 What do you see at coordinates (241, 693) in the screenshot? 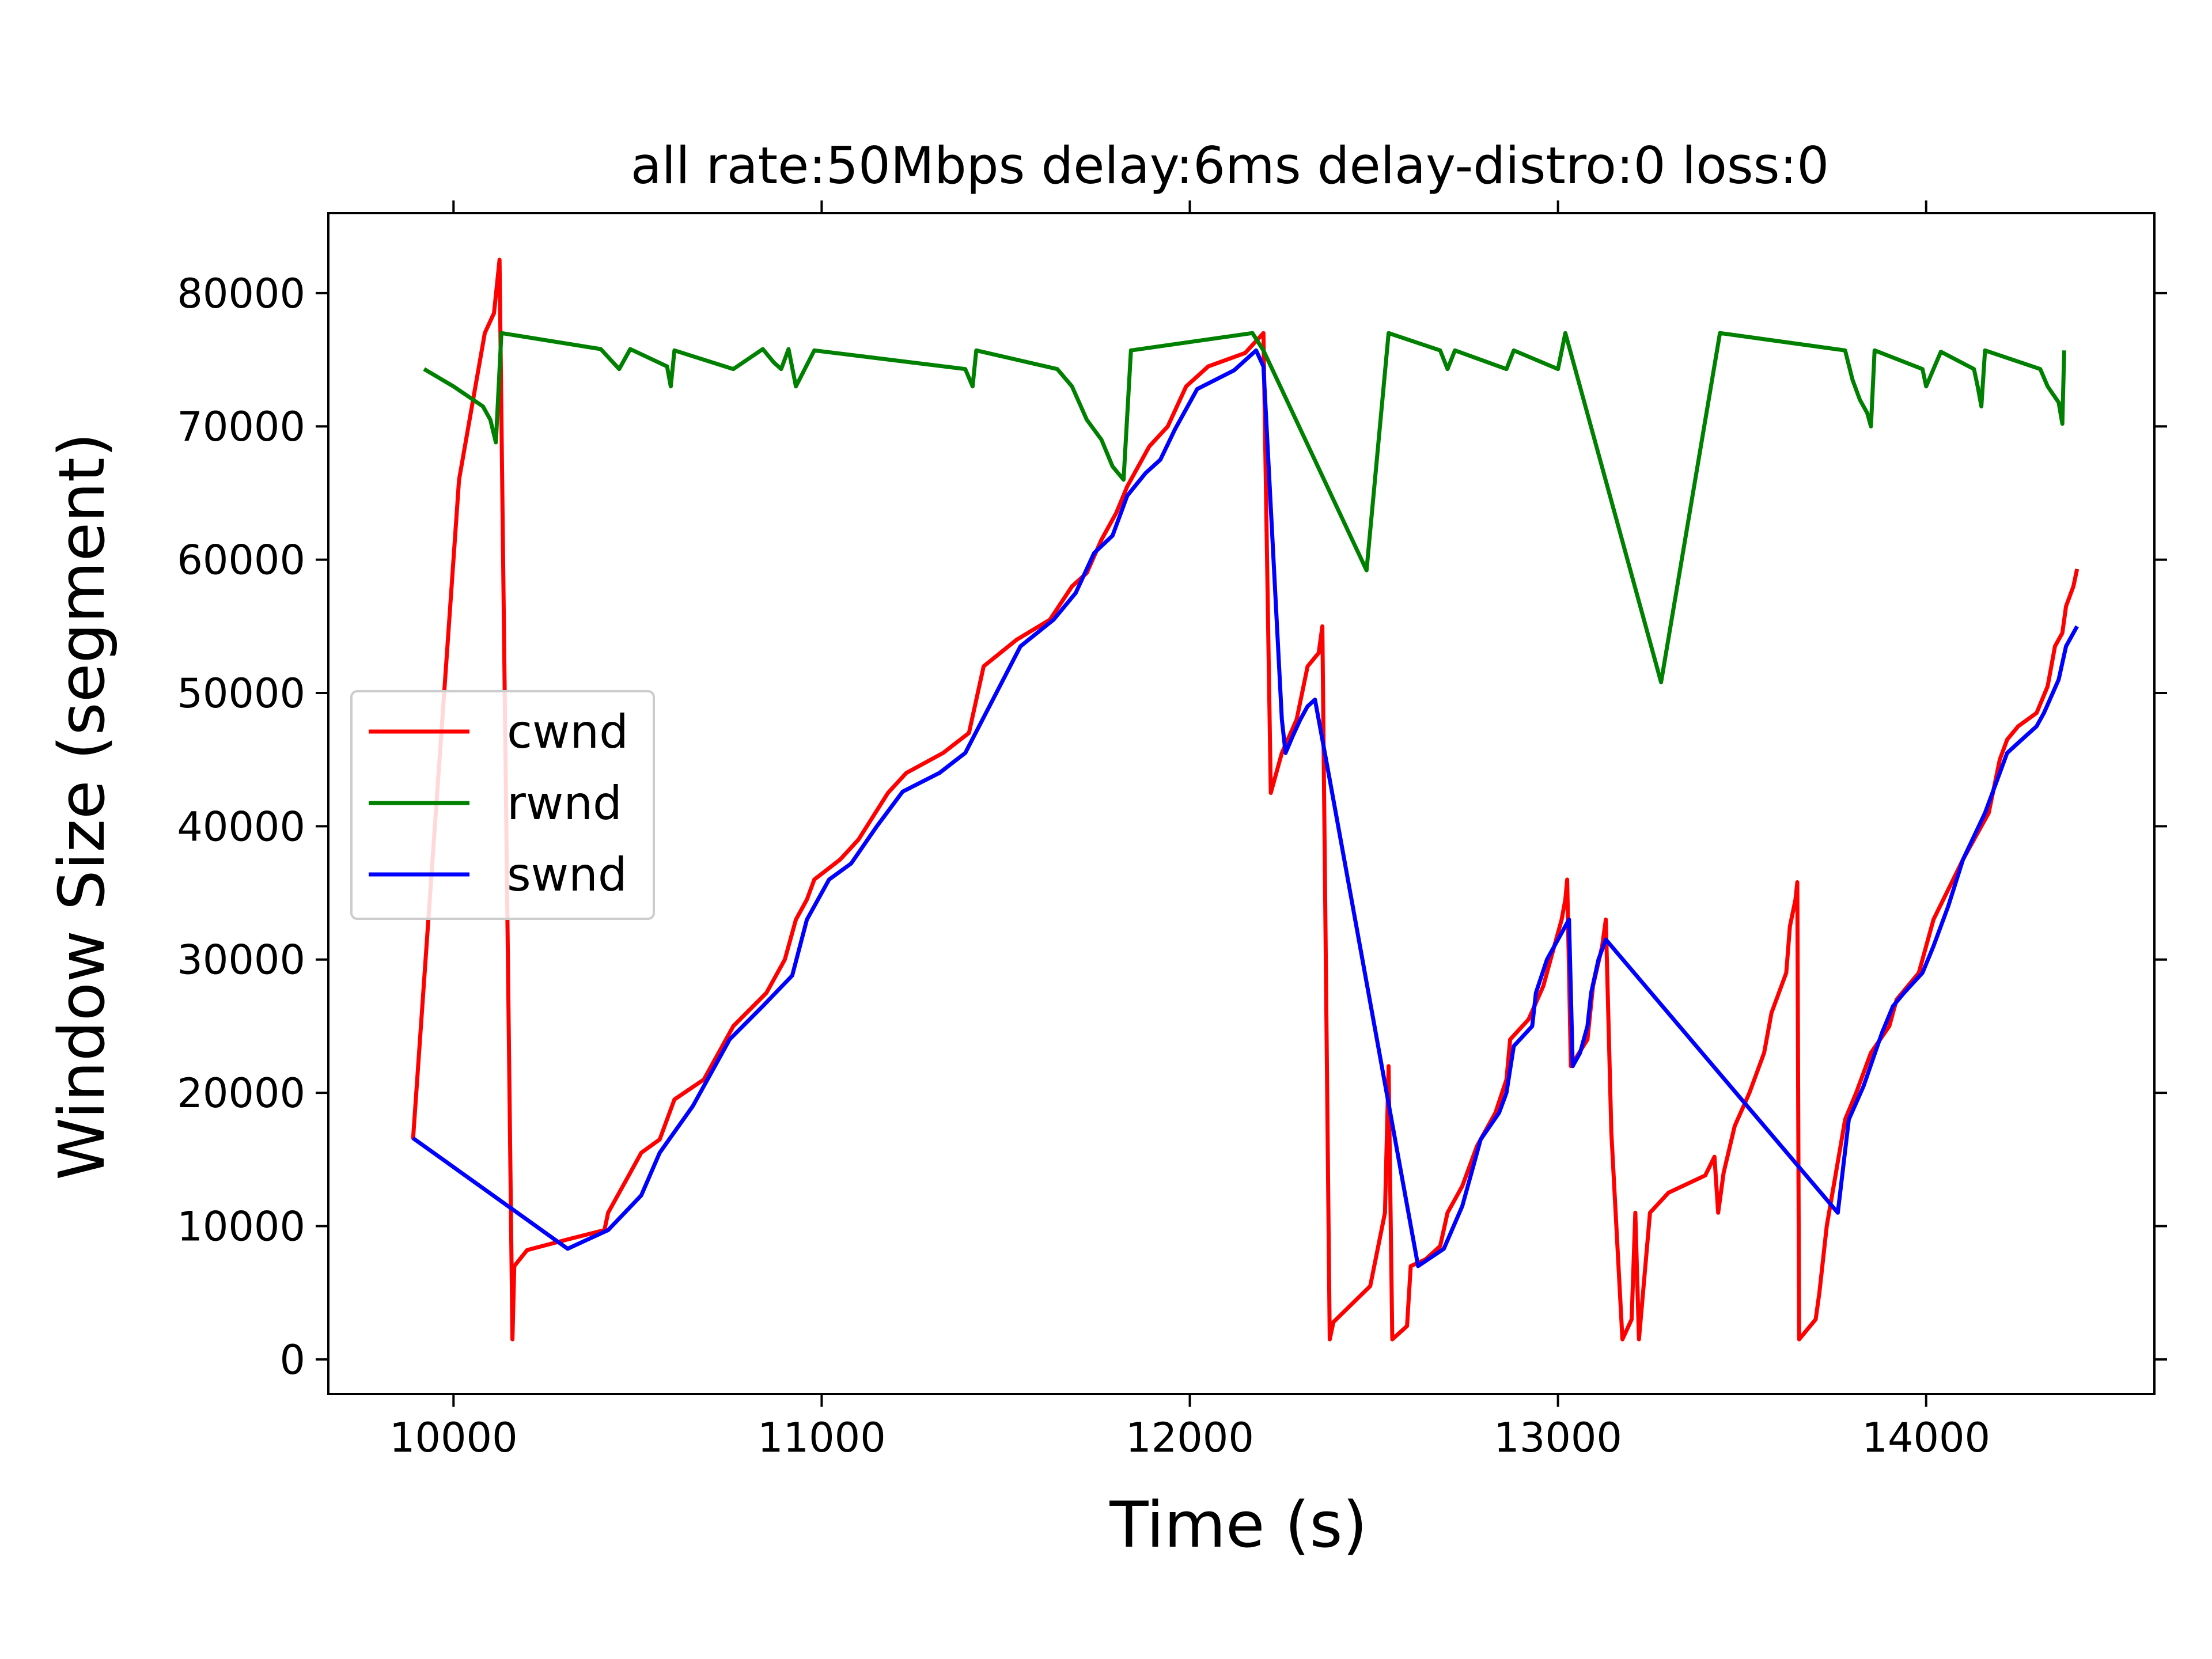
I see `y-tick-label: 50000` at bounding box center [241, 693].